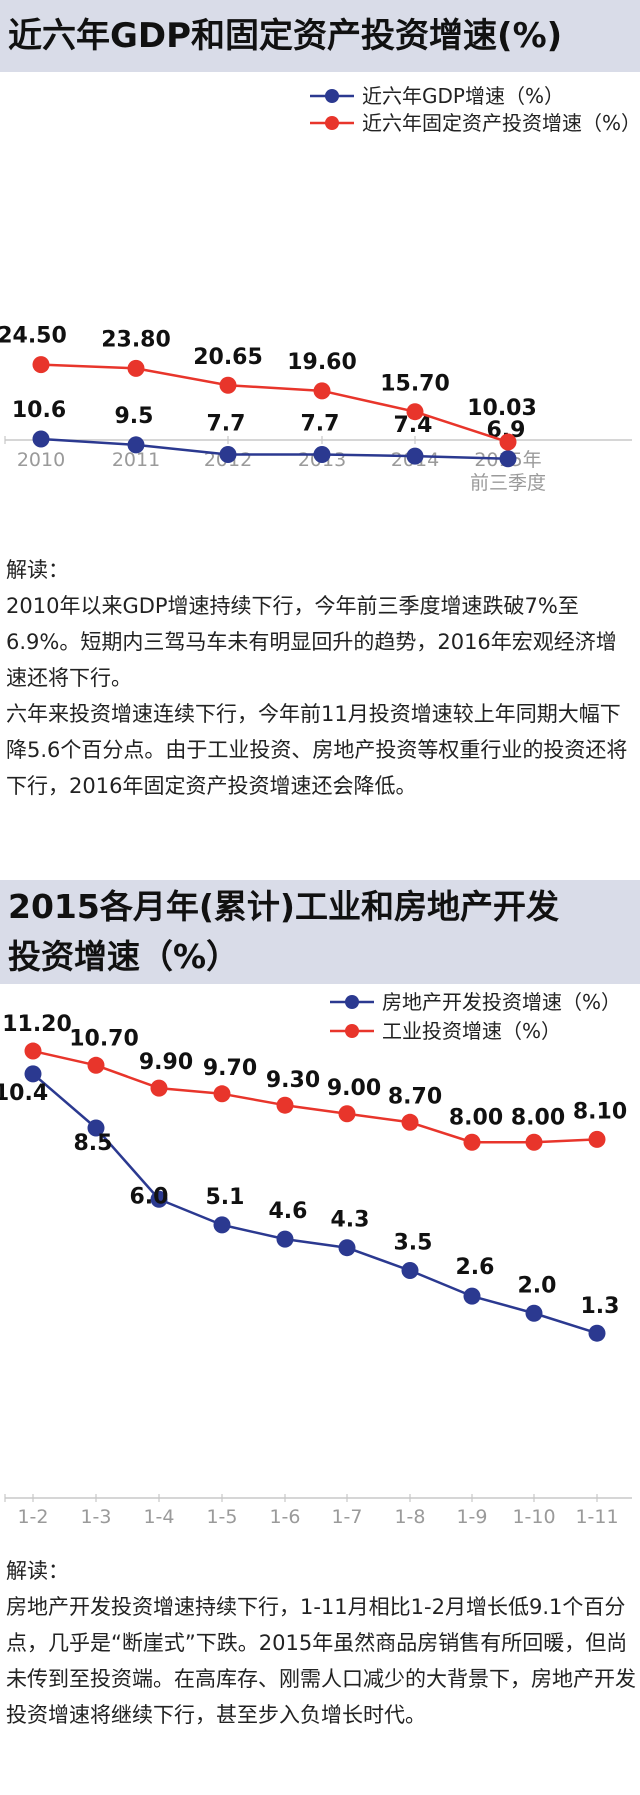 Image resolution: width=640 pixels, height=1795 pixels. I want to click on series-1-data-label-2: 9.5, so click(134, 416).